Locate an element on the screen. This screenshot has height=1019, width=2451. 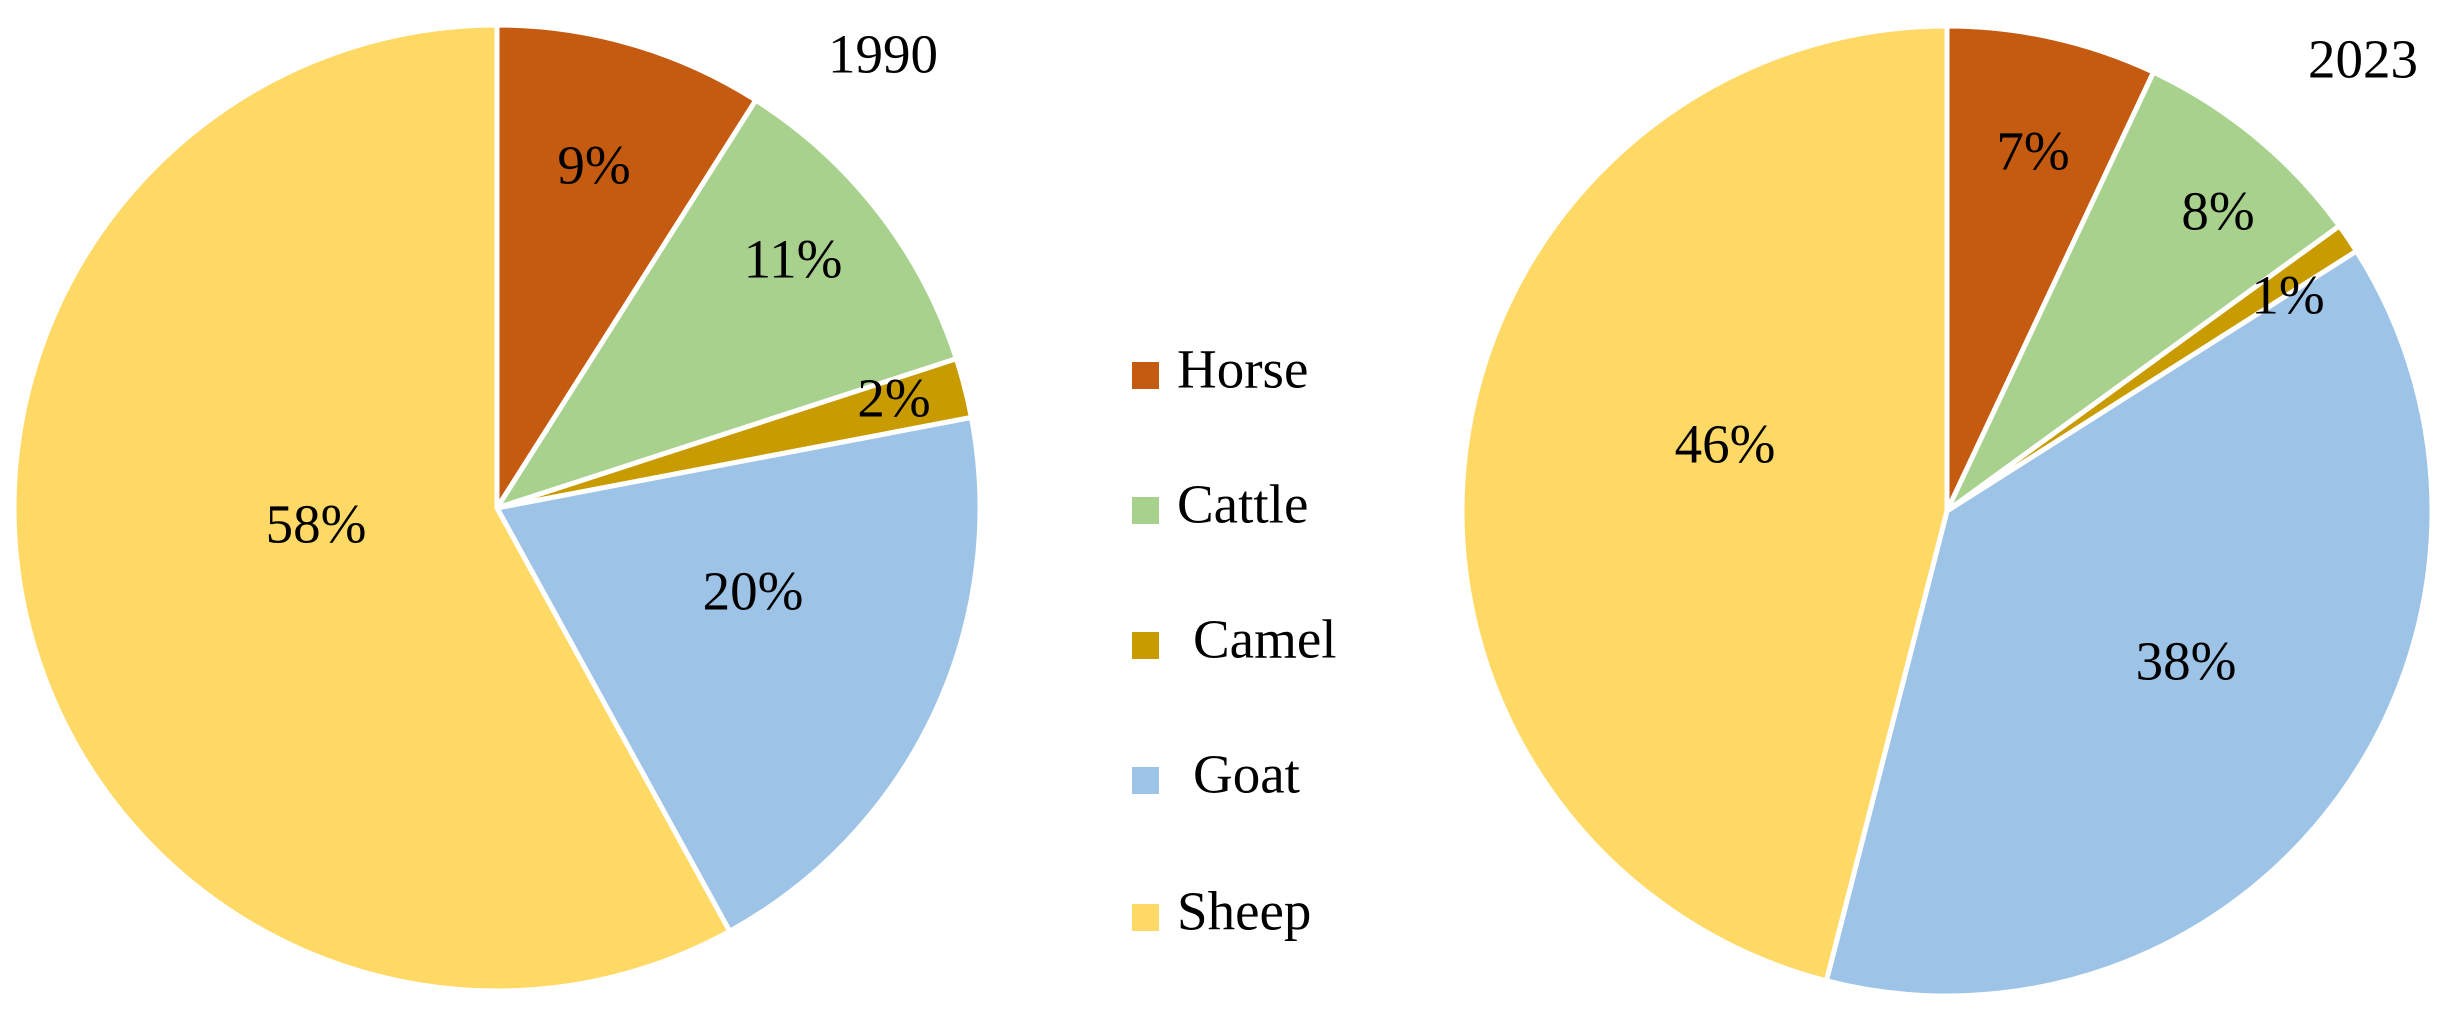
data-label-horse-2023: 7% is located at coordinates (2032, 151).